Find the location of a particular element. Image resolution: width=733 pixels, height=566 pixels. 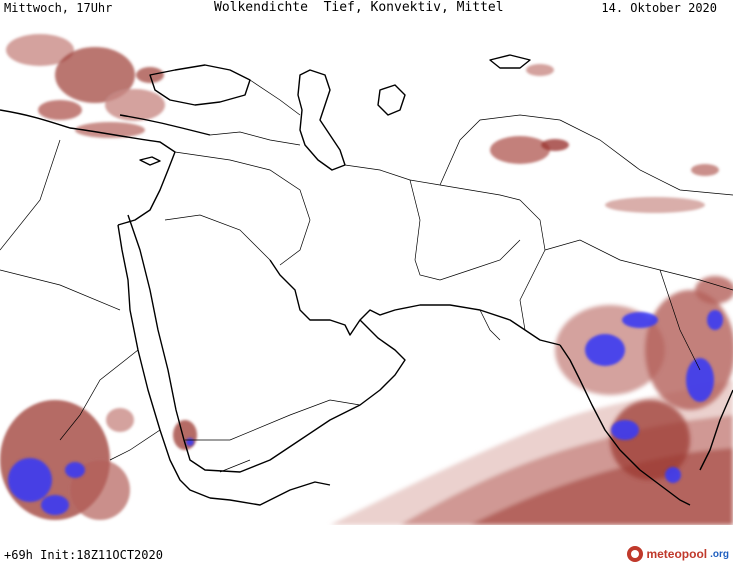

meteopool-logo-icon is located at coordinates (635, 554).